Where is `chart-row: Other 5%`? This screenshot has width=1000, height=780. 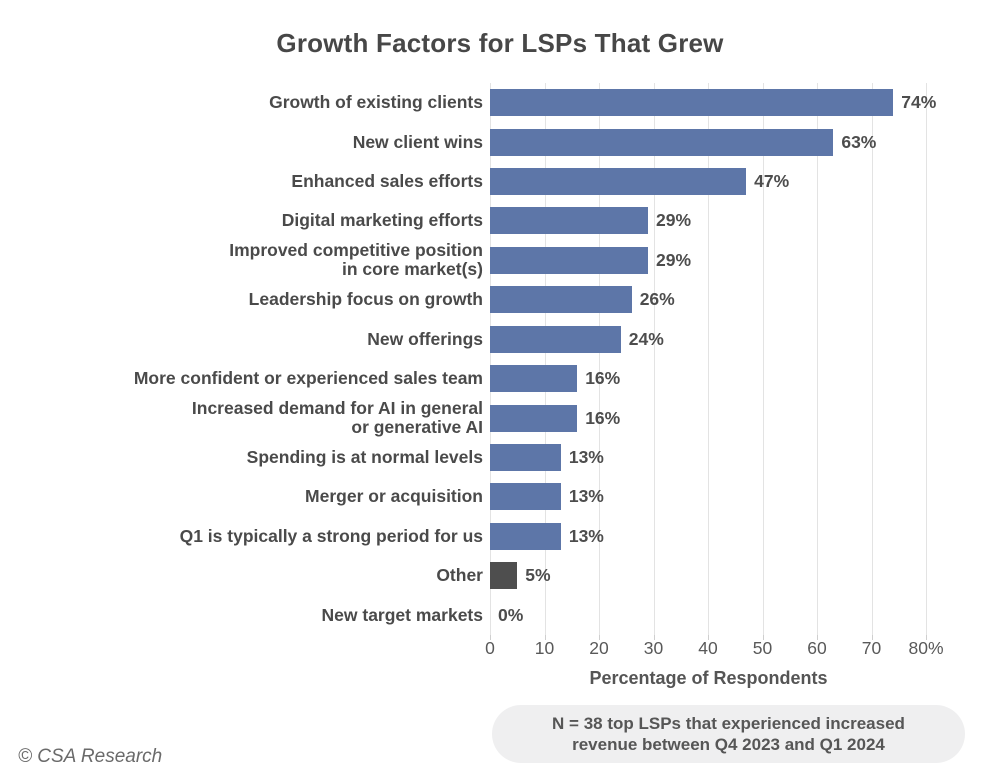
chart-row: Other 5% is located at coordinates (500, 575).